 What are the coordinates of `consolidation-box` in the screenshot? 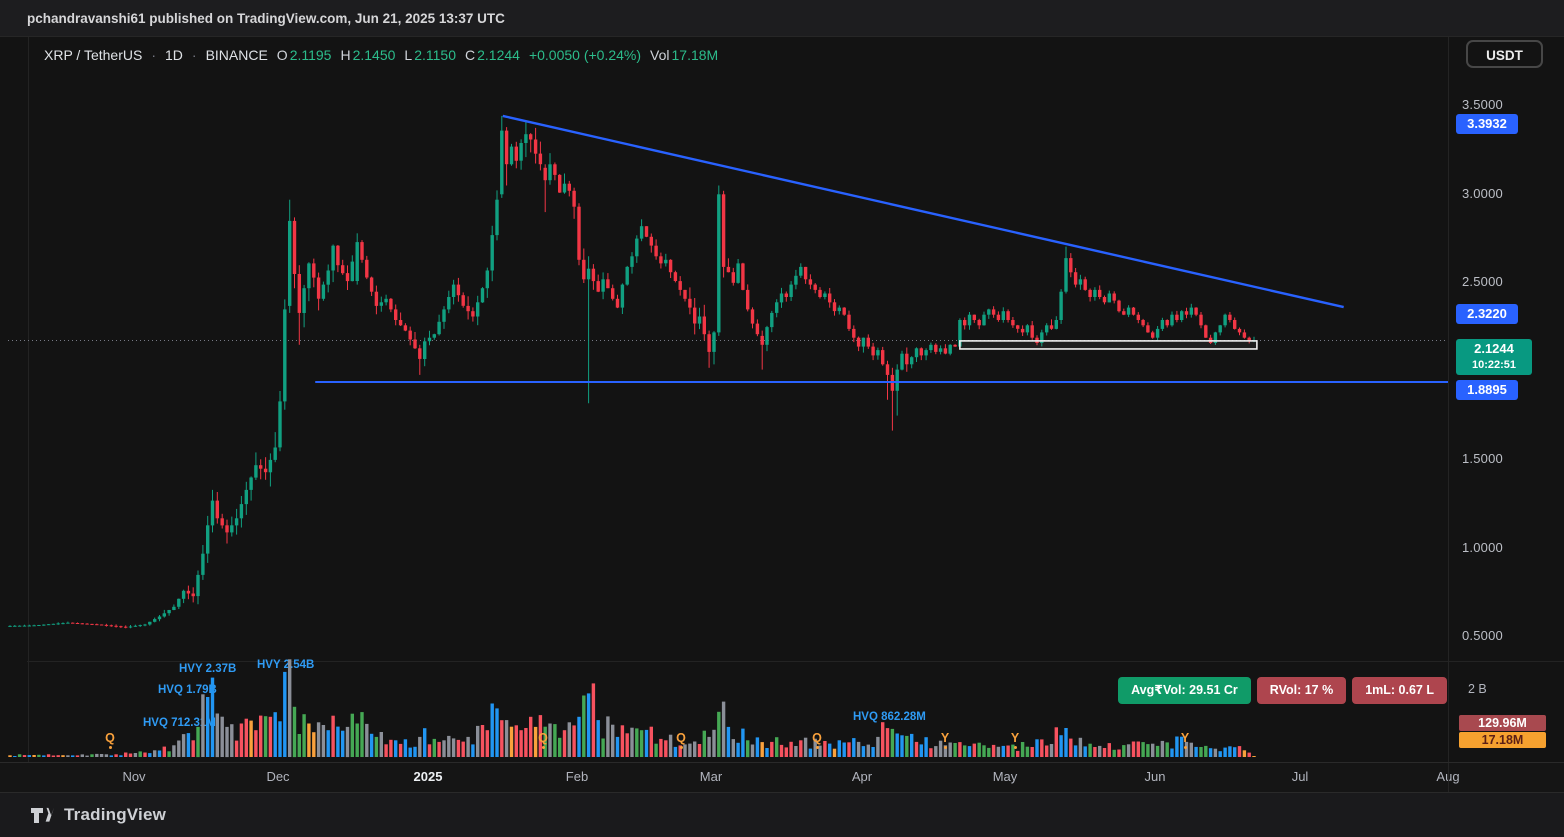 It's located at (1108, 345).